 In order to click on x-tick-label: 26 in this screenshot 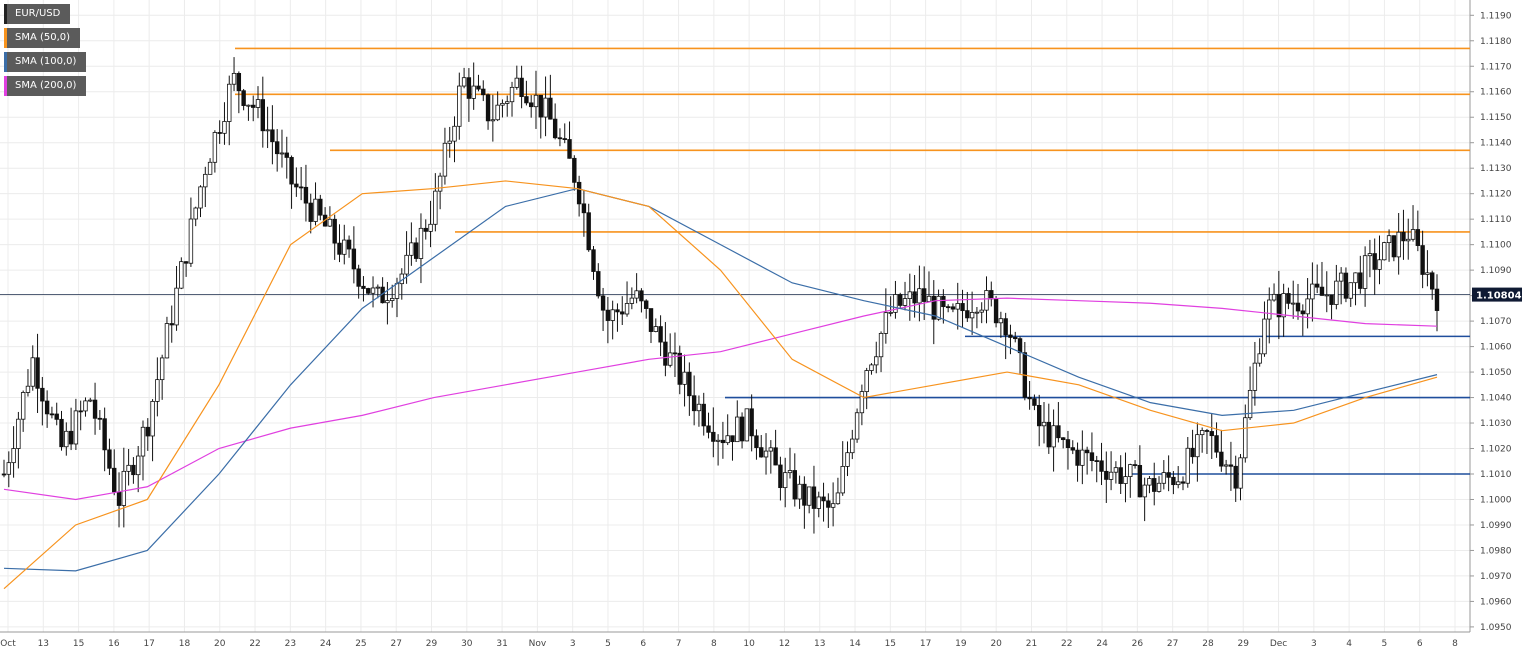, I will do `click(1138, 644)`.